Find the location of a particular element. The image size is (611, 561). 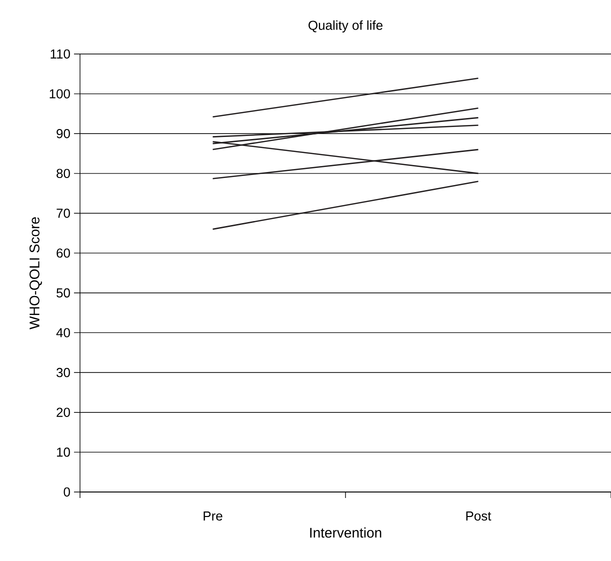

y-tick-label: 90 is located at coordinates (63, 133).